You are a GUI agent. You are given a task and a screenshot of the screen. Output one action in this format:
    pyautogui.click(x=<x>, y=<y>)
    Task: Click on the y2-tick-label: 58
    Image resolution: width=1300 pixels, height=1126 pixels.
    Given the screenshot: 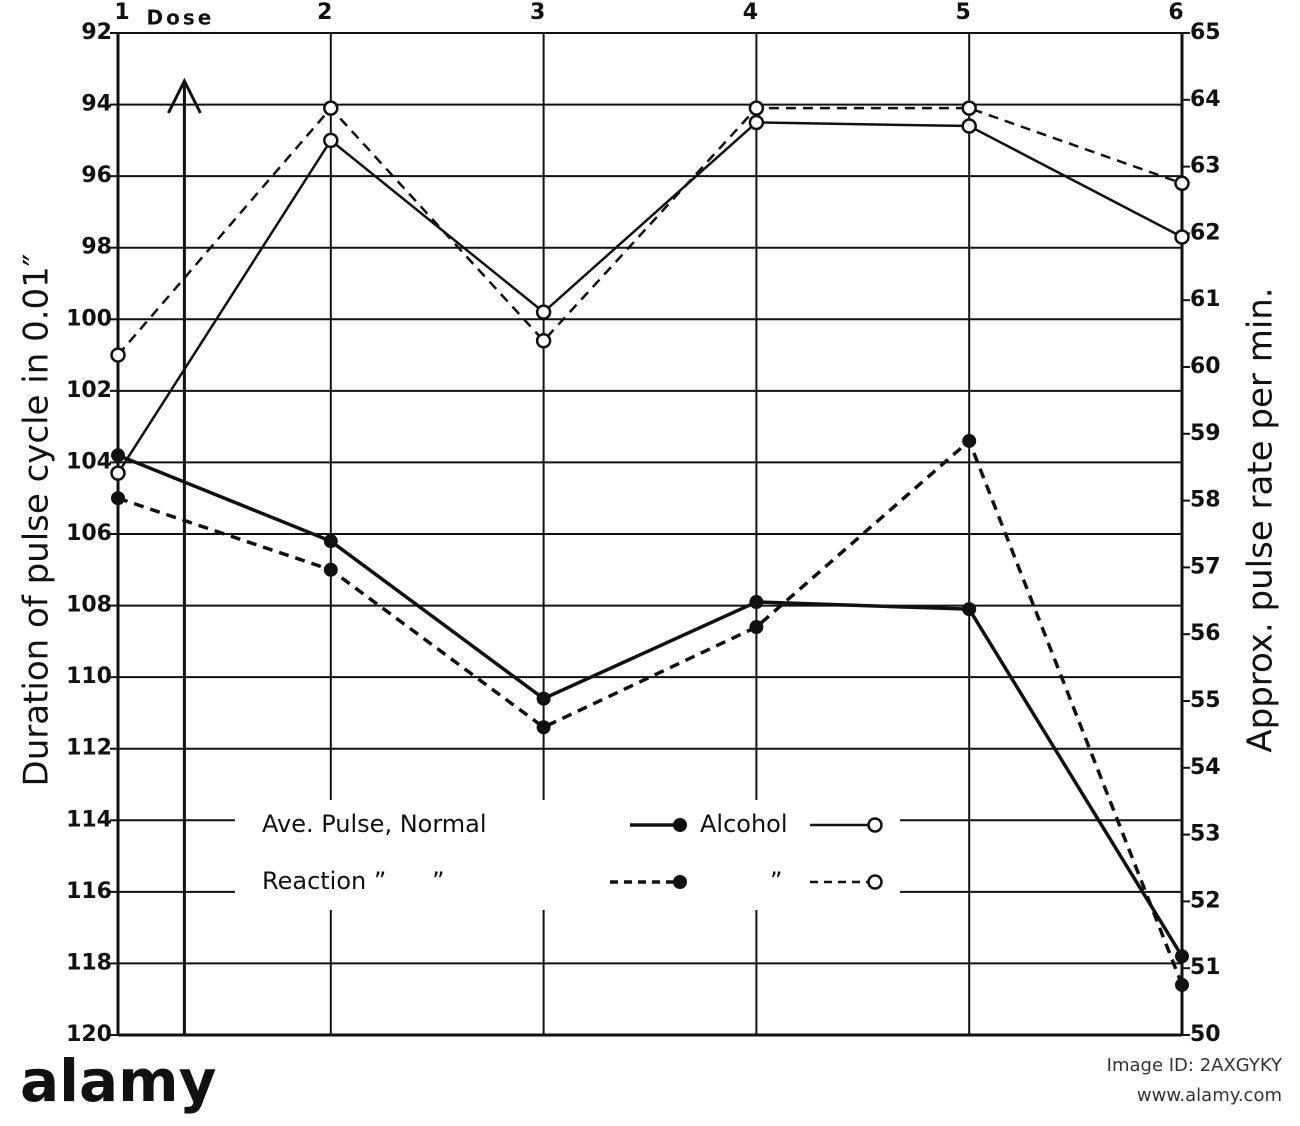 What is the action you would take?
    pyautogui.click(x=1205, y=500)
    